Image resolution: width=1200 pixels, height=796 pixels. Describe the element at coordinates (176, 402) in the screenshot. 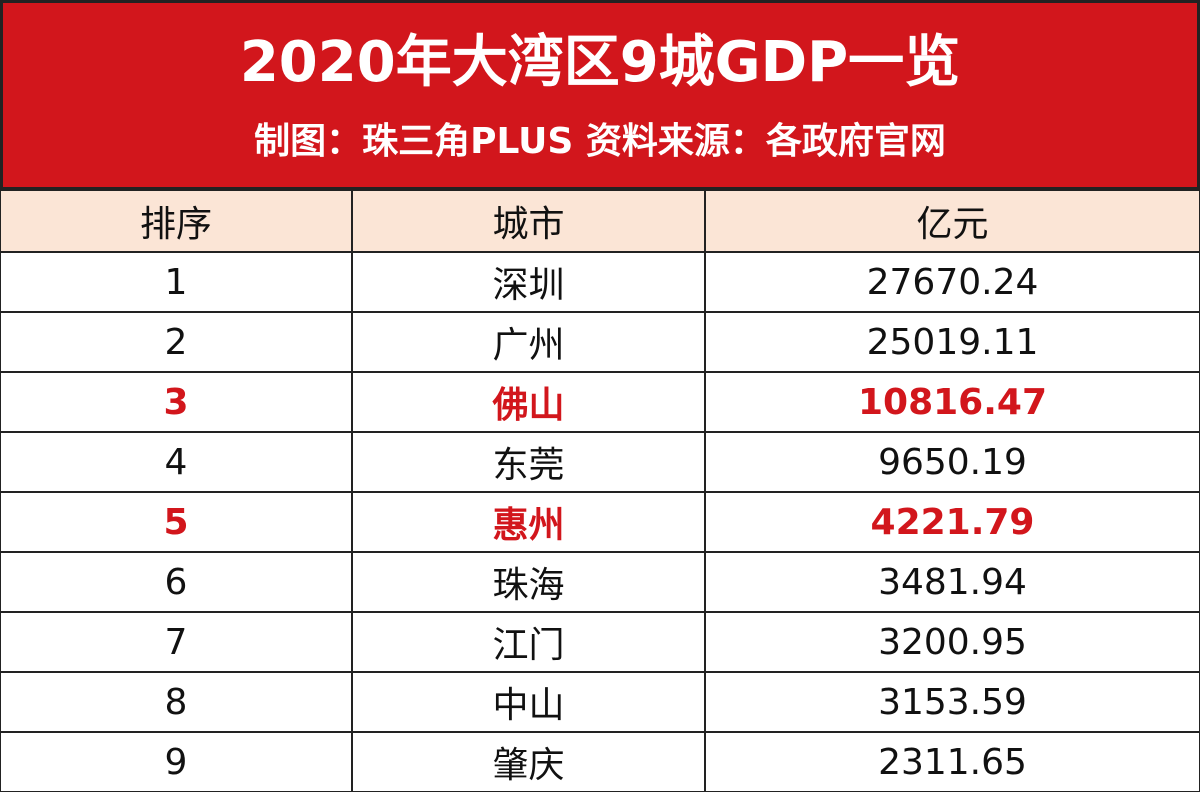

I see `table-cell: 3` at that location.